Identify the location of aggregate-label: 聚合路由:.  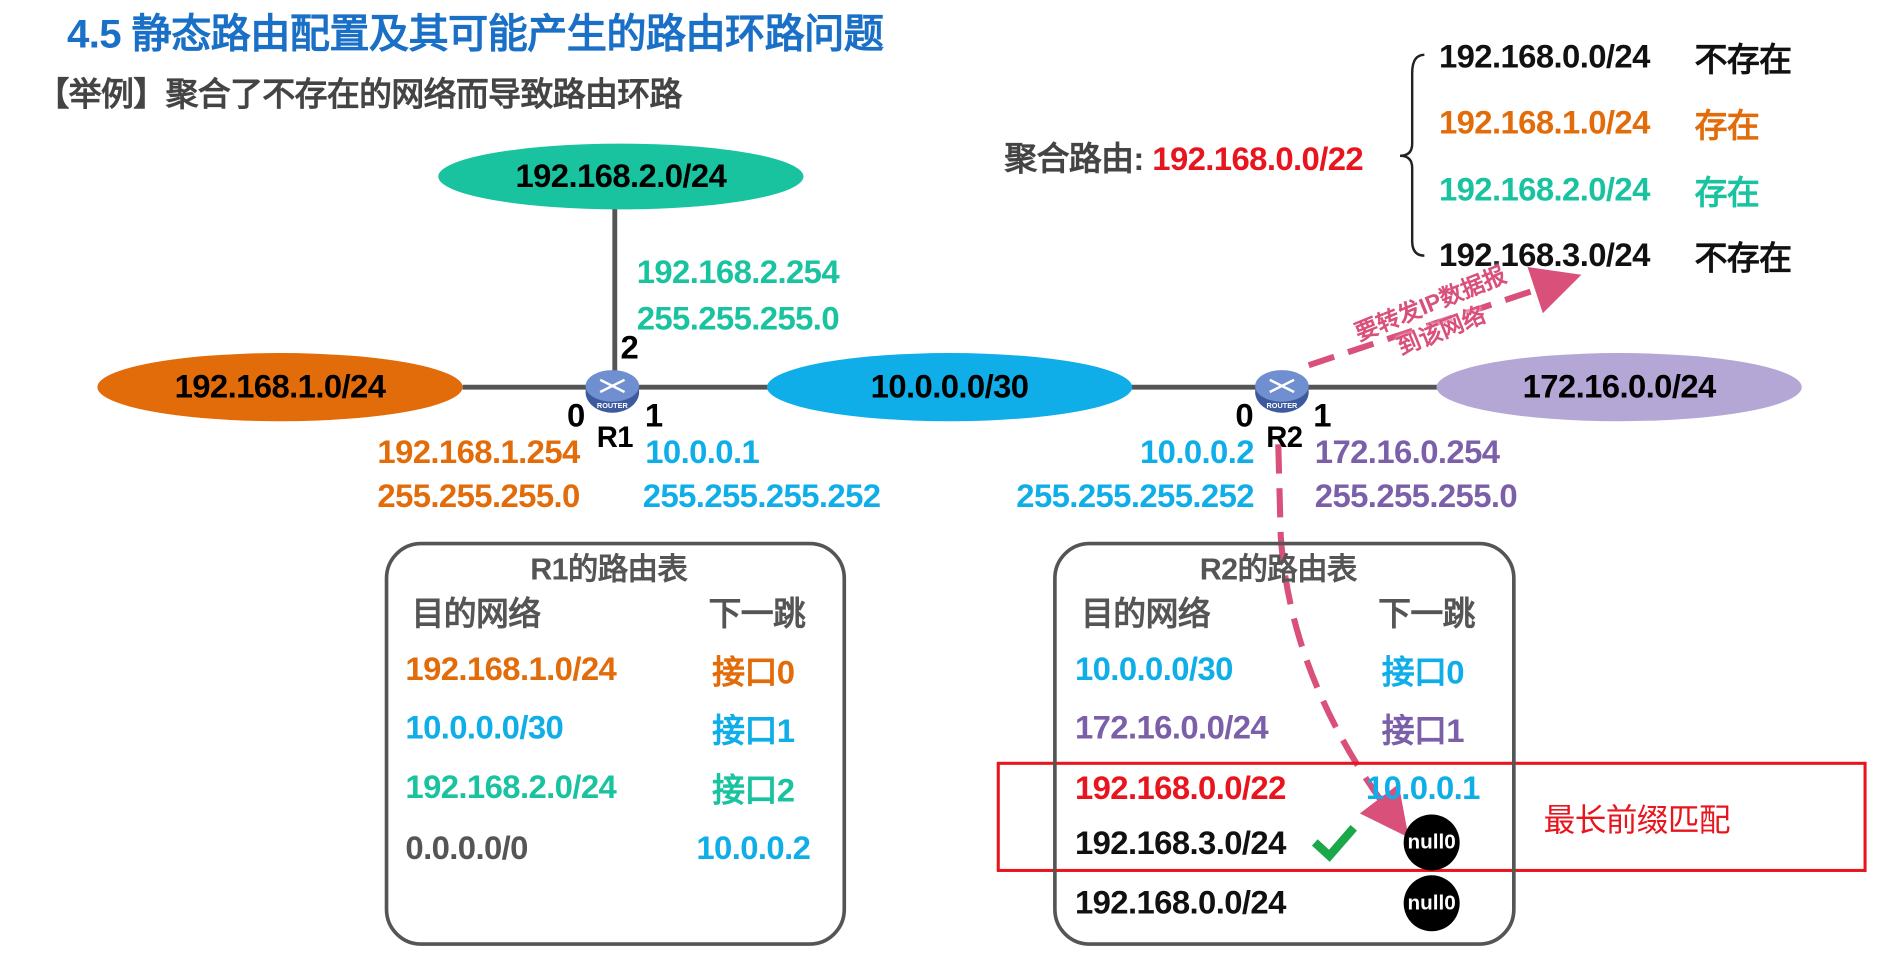
(1078, 159).